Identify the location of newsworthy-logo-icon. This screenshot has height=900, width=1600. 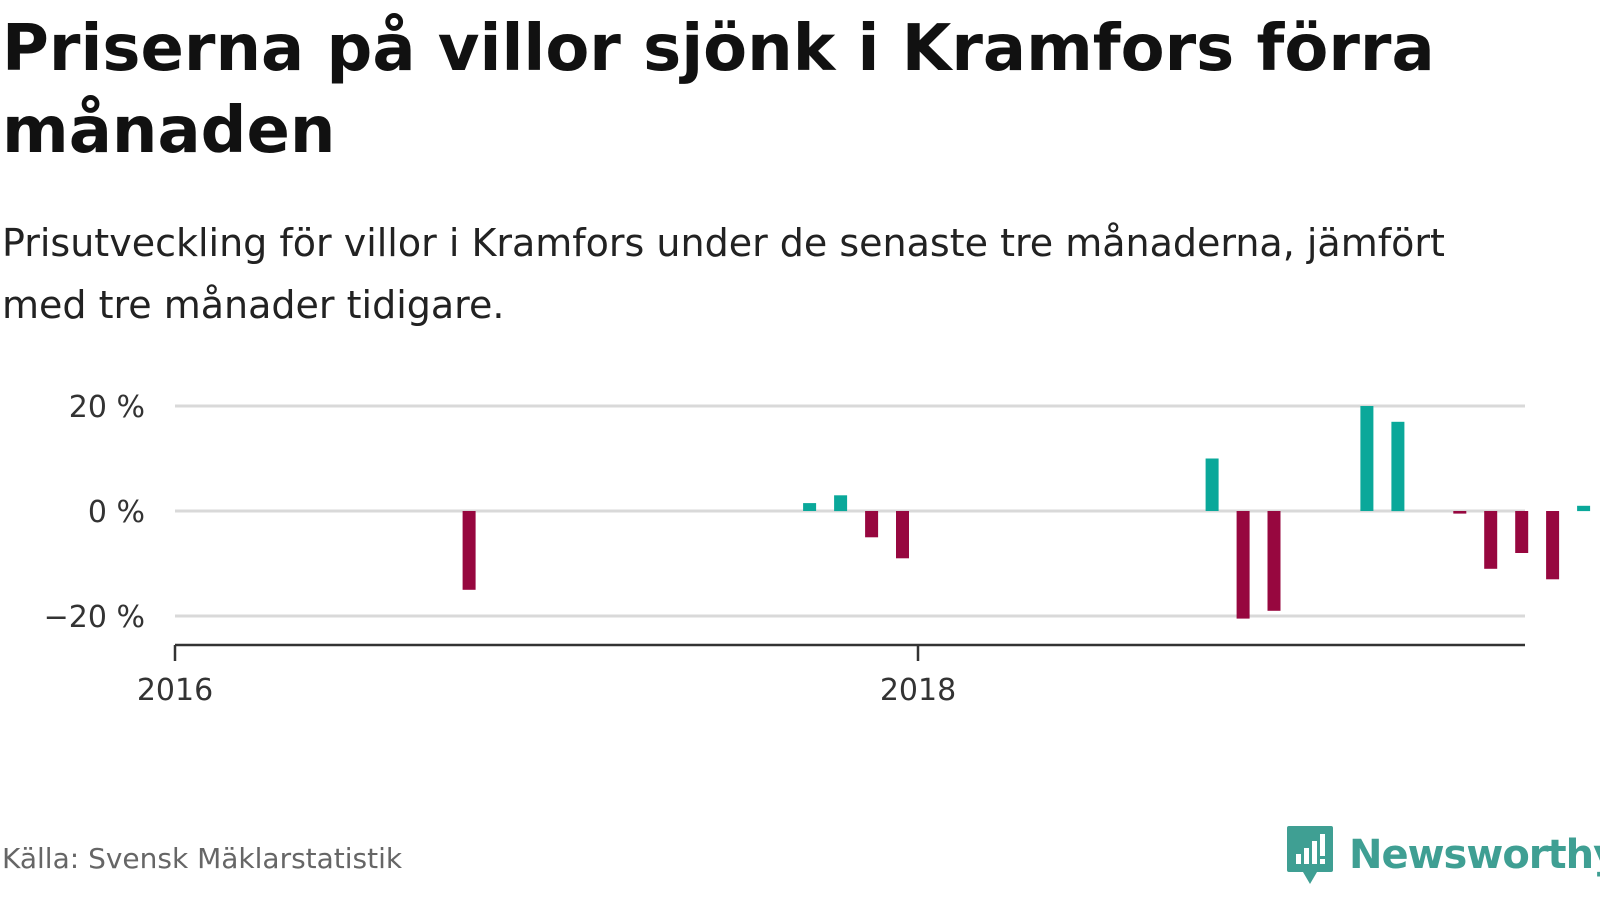
(1310, 855).